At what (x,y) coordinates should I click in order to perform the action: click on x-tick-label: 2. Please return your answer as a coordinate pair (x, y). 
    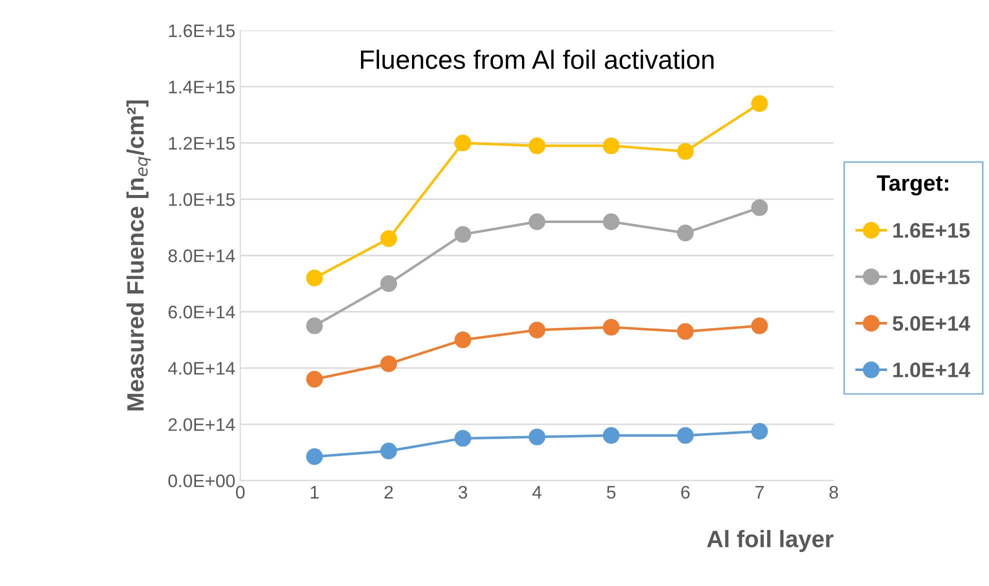
    Looking at the image, I should click on (388, 492).